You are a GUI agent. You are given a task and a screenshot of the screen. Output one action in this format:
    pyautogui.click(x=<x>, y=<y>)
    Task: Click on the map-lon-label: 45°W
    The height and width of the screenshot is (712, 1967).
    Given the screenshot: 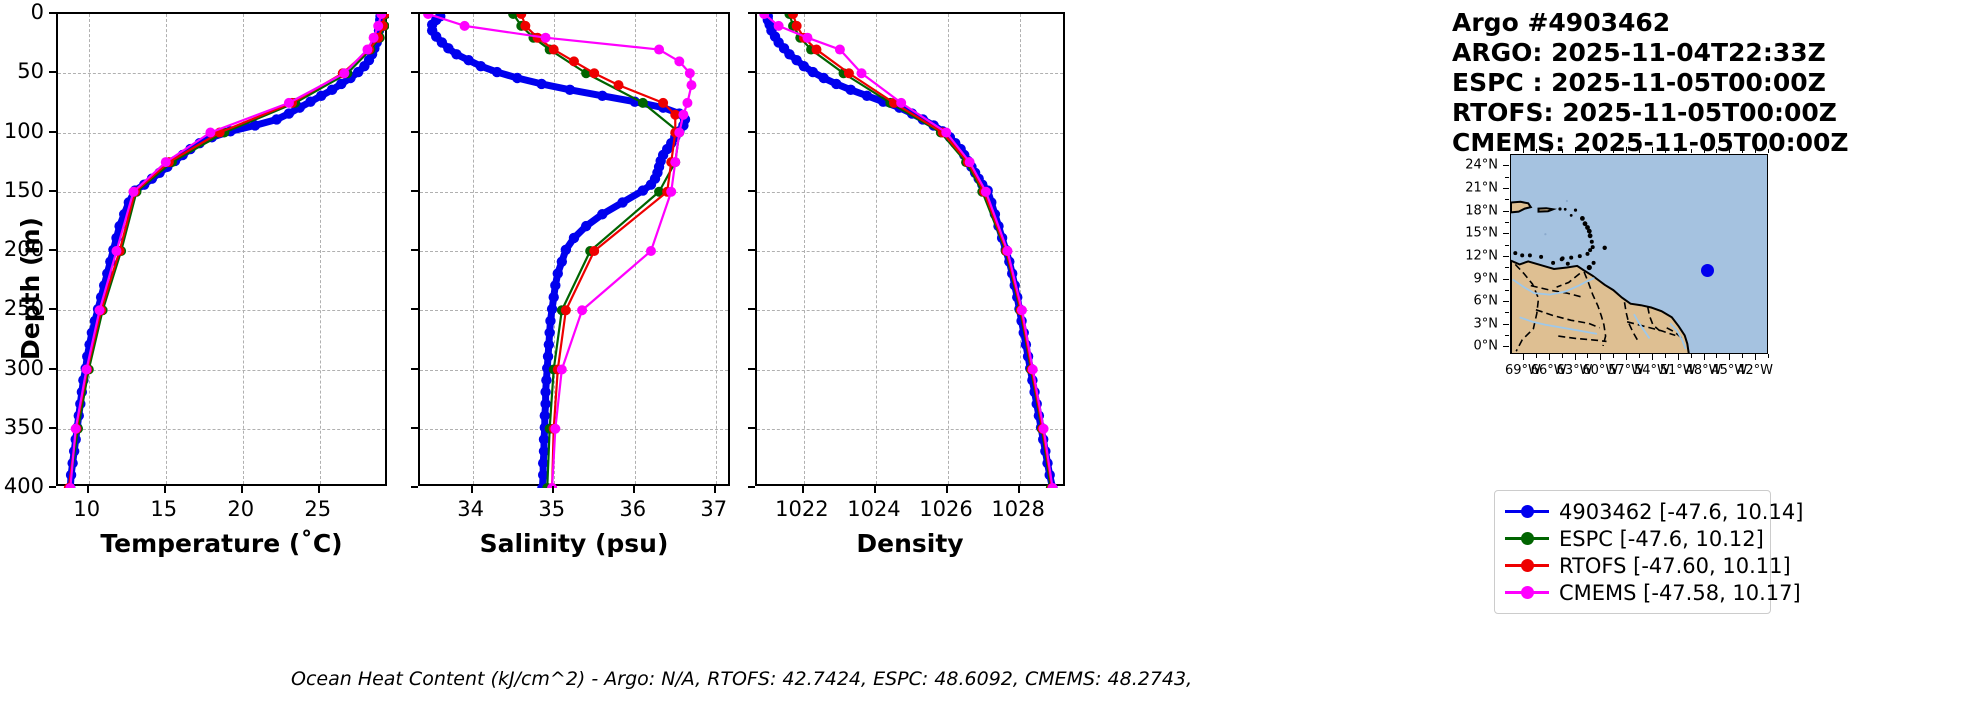 What is the action you would take?
    pyautogui.click(x=1729, y=370)
    